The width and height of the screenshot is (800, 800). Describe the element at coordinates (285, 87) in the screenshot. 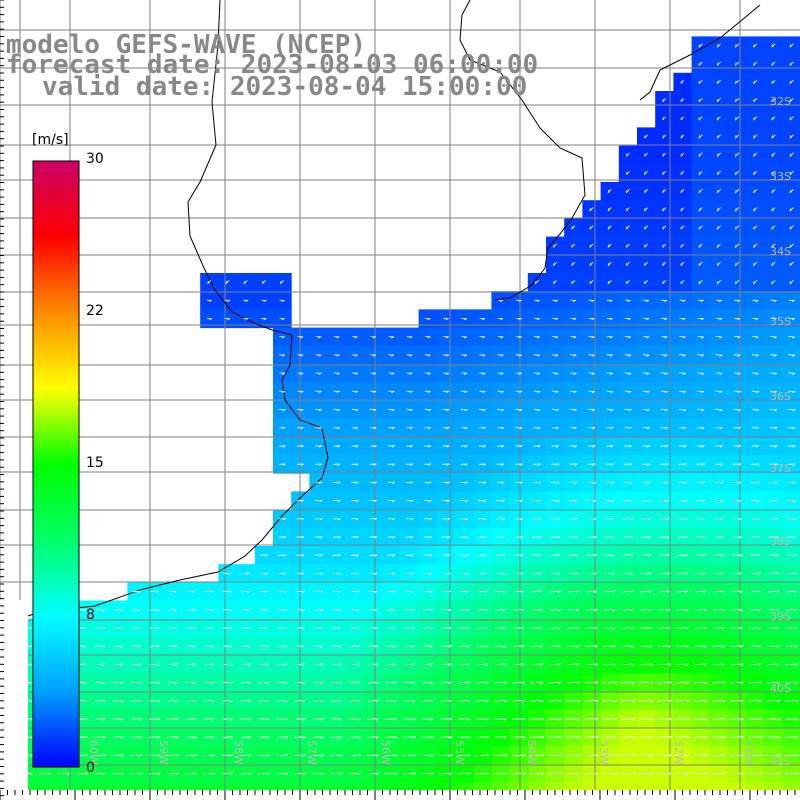

I see `title-valid-date: valid date: 2023-08-04 15:00:00` at that location.